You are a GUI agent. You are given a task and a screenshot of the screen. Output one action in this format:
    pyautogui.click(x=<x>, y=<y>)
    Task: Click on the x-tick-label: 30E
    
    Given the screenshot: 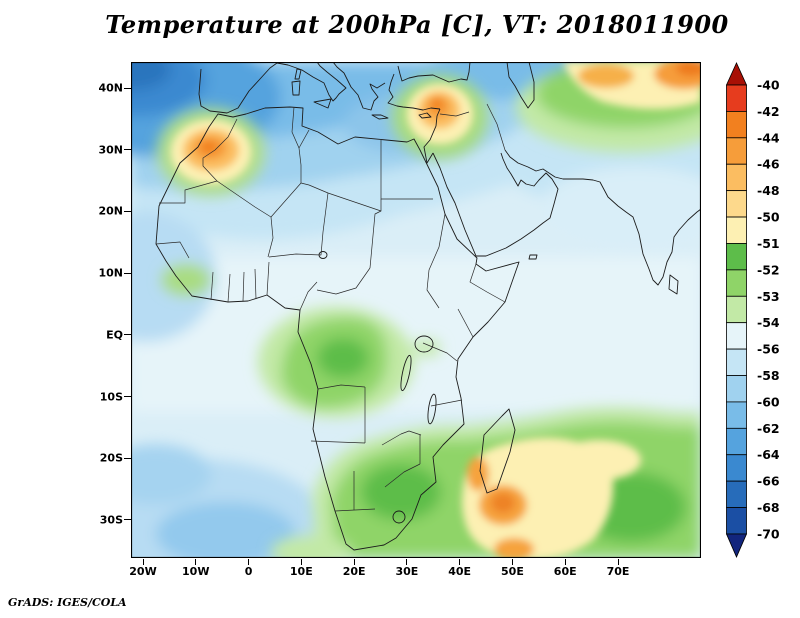 What is the action you would take?
    pyautogui.click(x=407, y=571)
    